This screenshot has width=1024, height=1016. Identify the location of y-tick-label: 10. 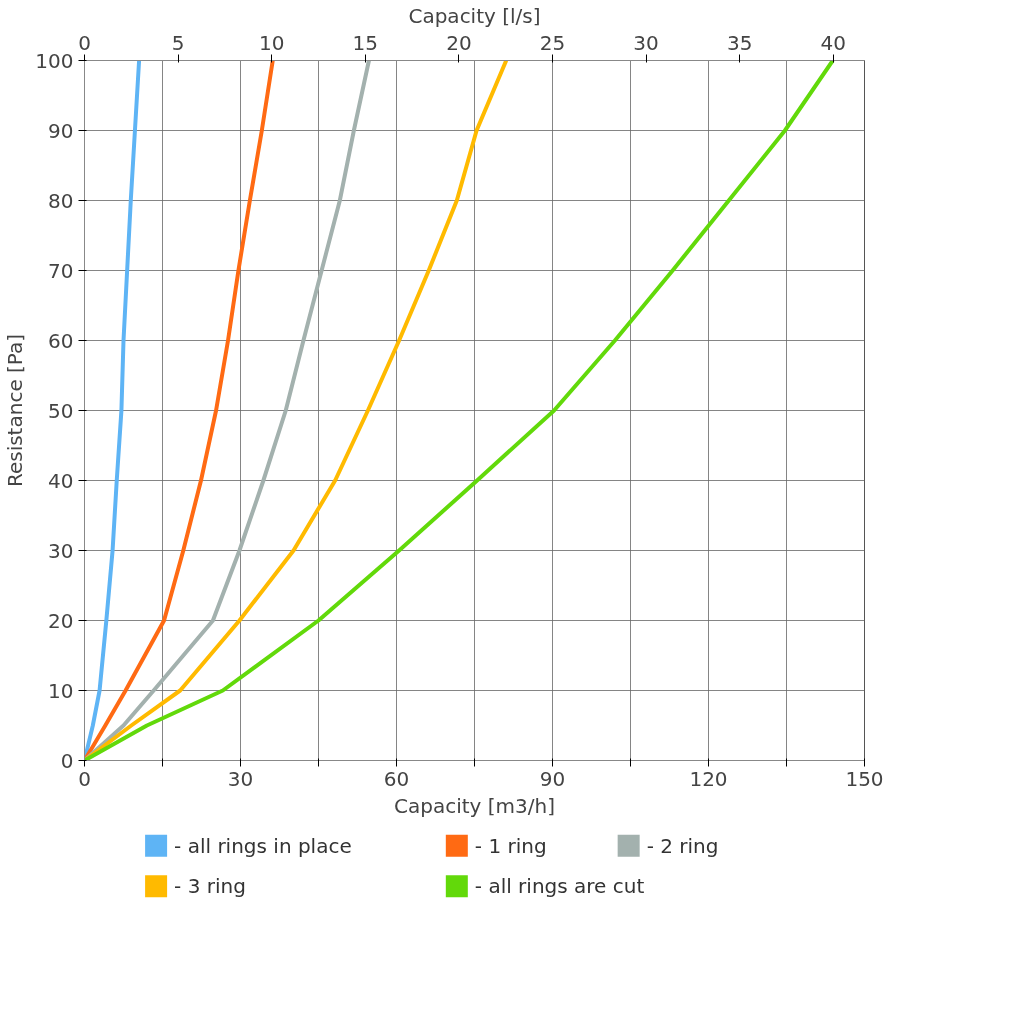
(61, 690).